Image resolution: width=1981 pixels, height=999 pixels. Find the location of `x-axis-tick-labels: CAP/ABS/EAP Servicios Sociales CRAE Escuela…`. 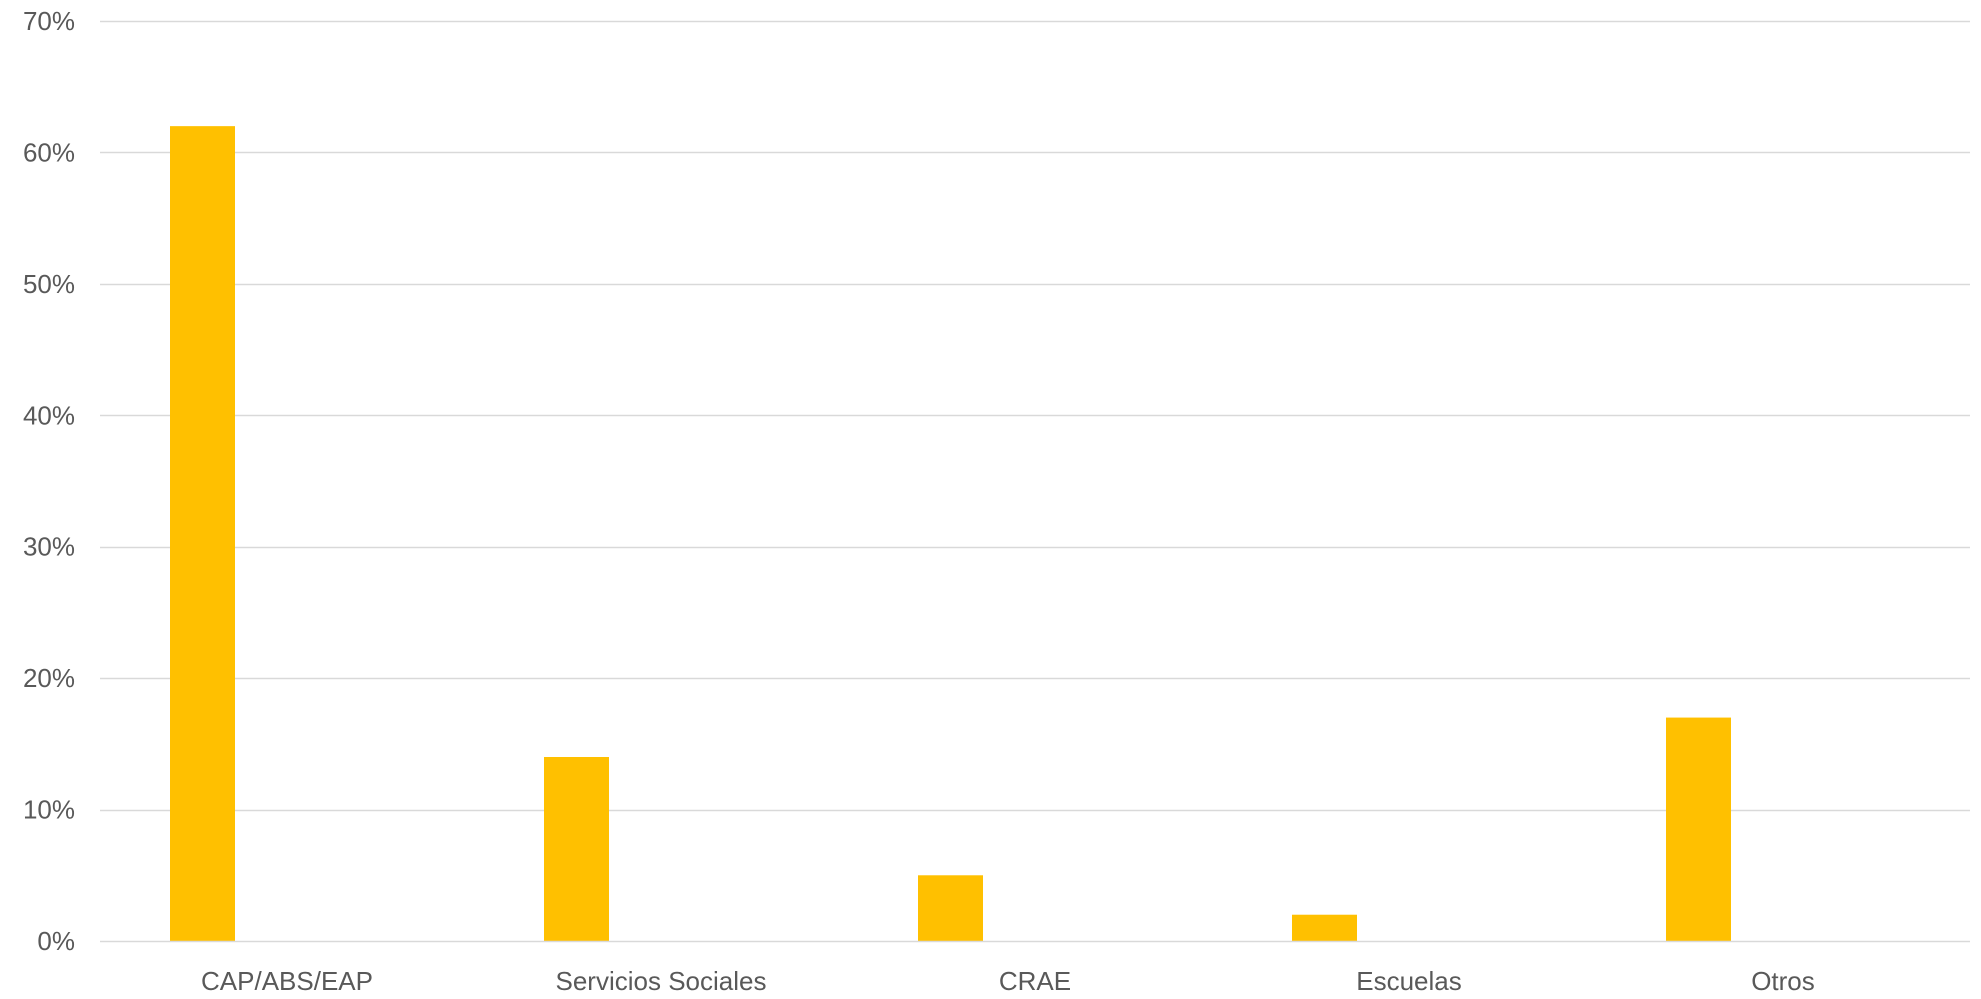

x-axis-tick-labels: CAP/ABS/EAP Servicios Sociales CRAE Escuela… is located at coordinates (1008, 981).